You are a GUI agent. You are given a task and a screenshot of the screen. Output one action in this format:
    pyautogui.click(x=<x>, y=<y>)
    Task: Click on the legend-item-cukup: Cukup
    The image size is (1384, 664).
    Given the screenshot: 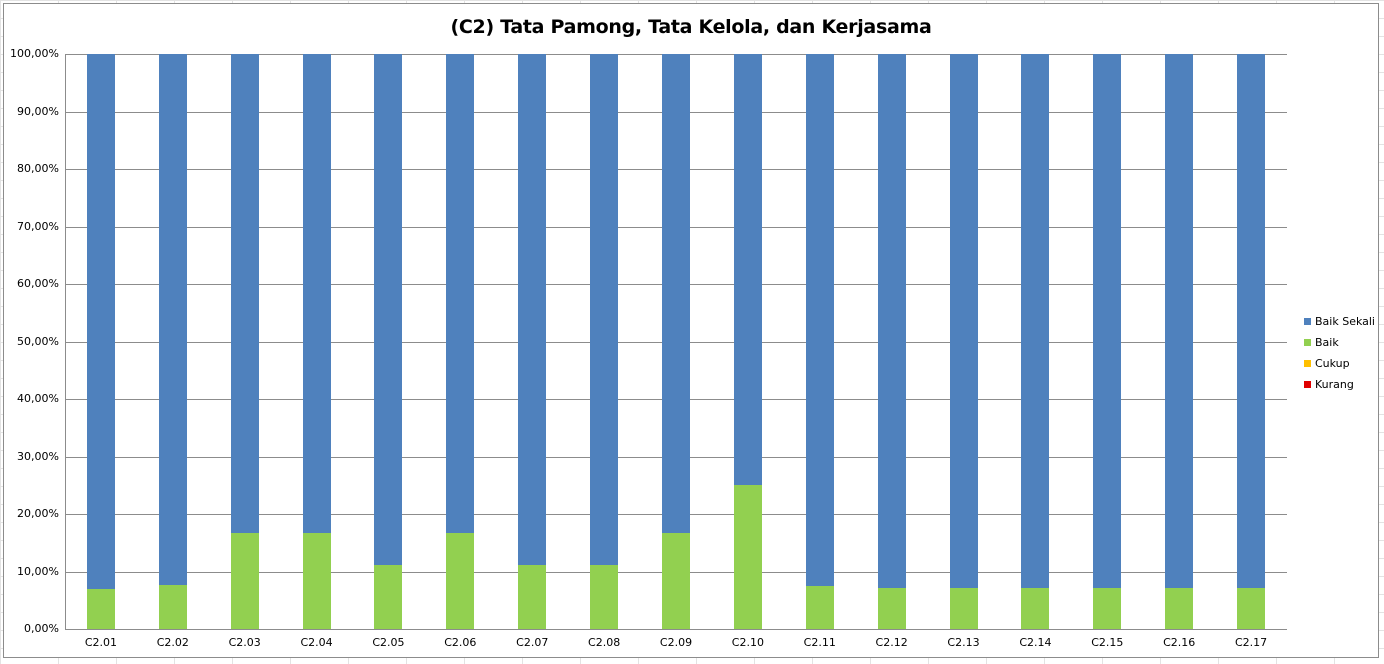 What is the action you would take?
    pyautogui.click(x=1339, y=363)
    